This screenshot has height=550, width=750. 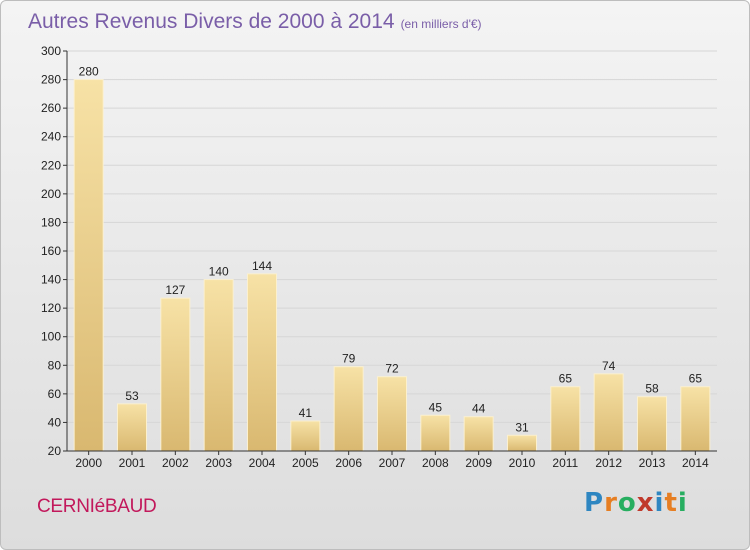 I want to click on proxiti-logo: Proxiti, so click(x=636, y=503).